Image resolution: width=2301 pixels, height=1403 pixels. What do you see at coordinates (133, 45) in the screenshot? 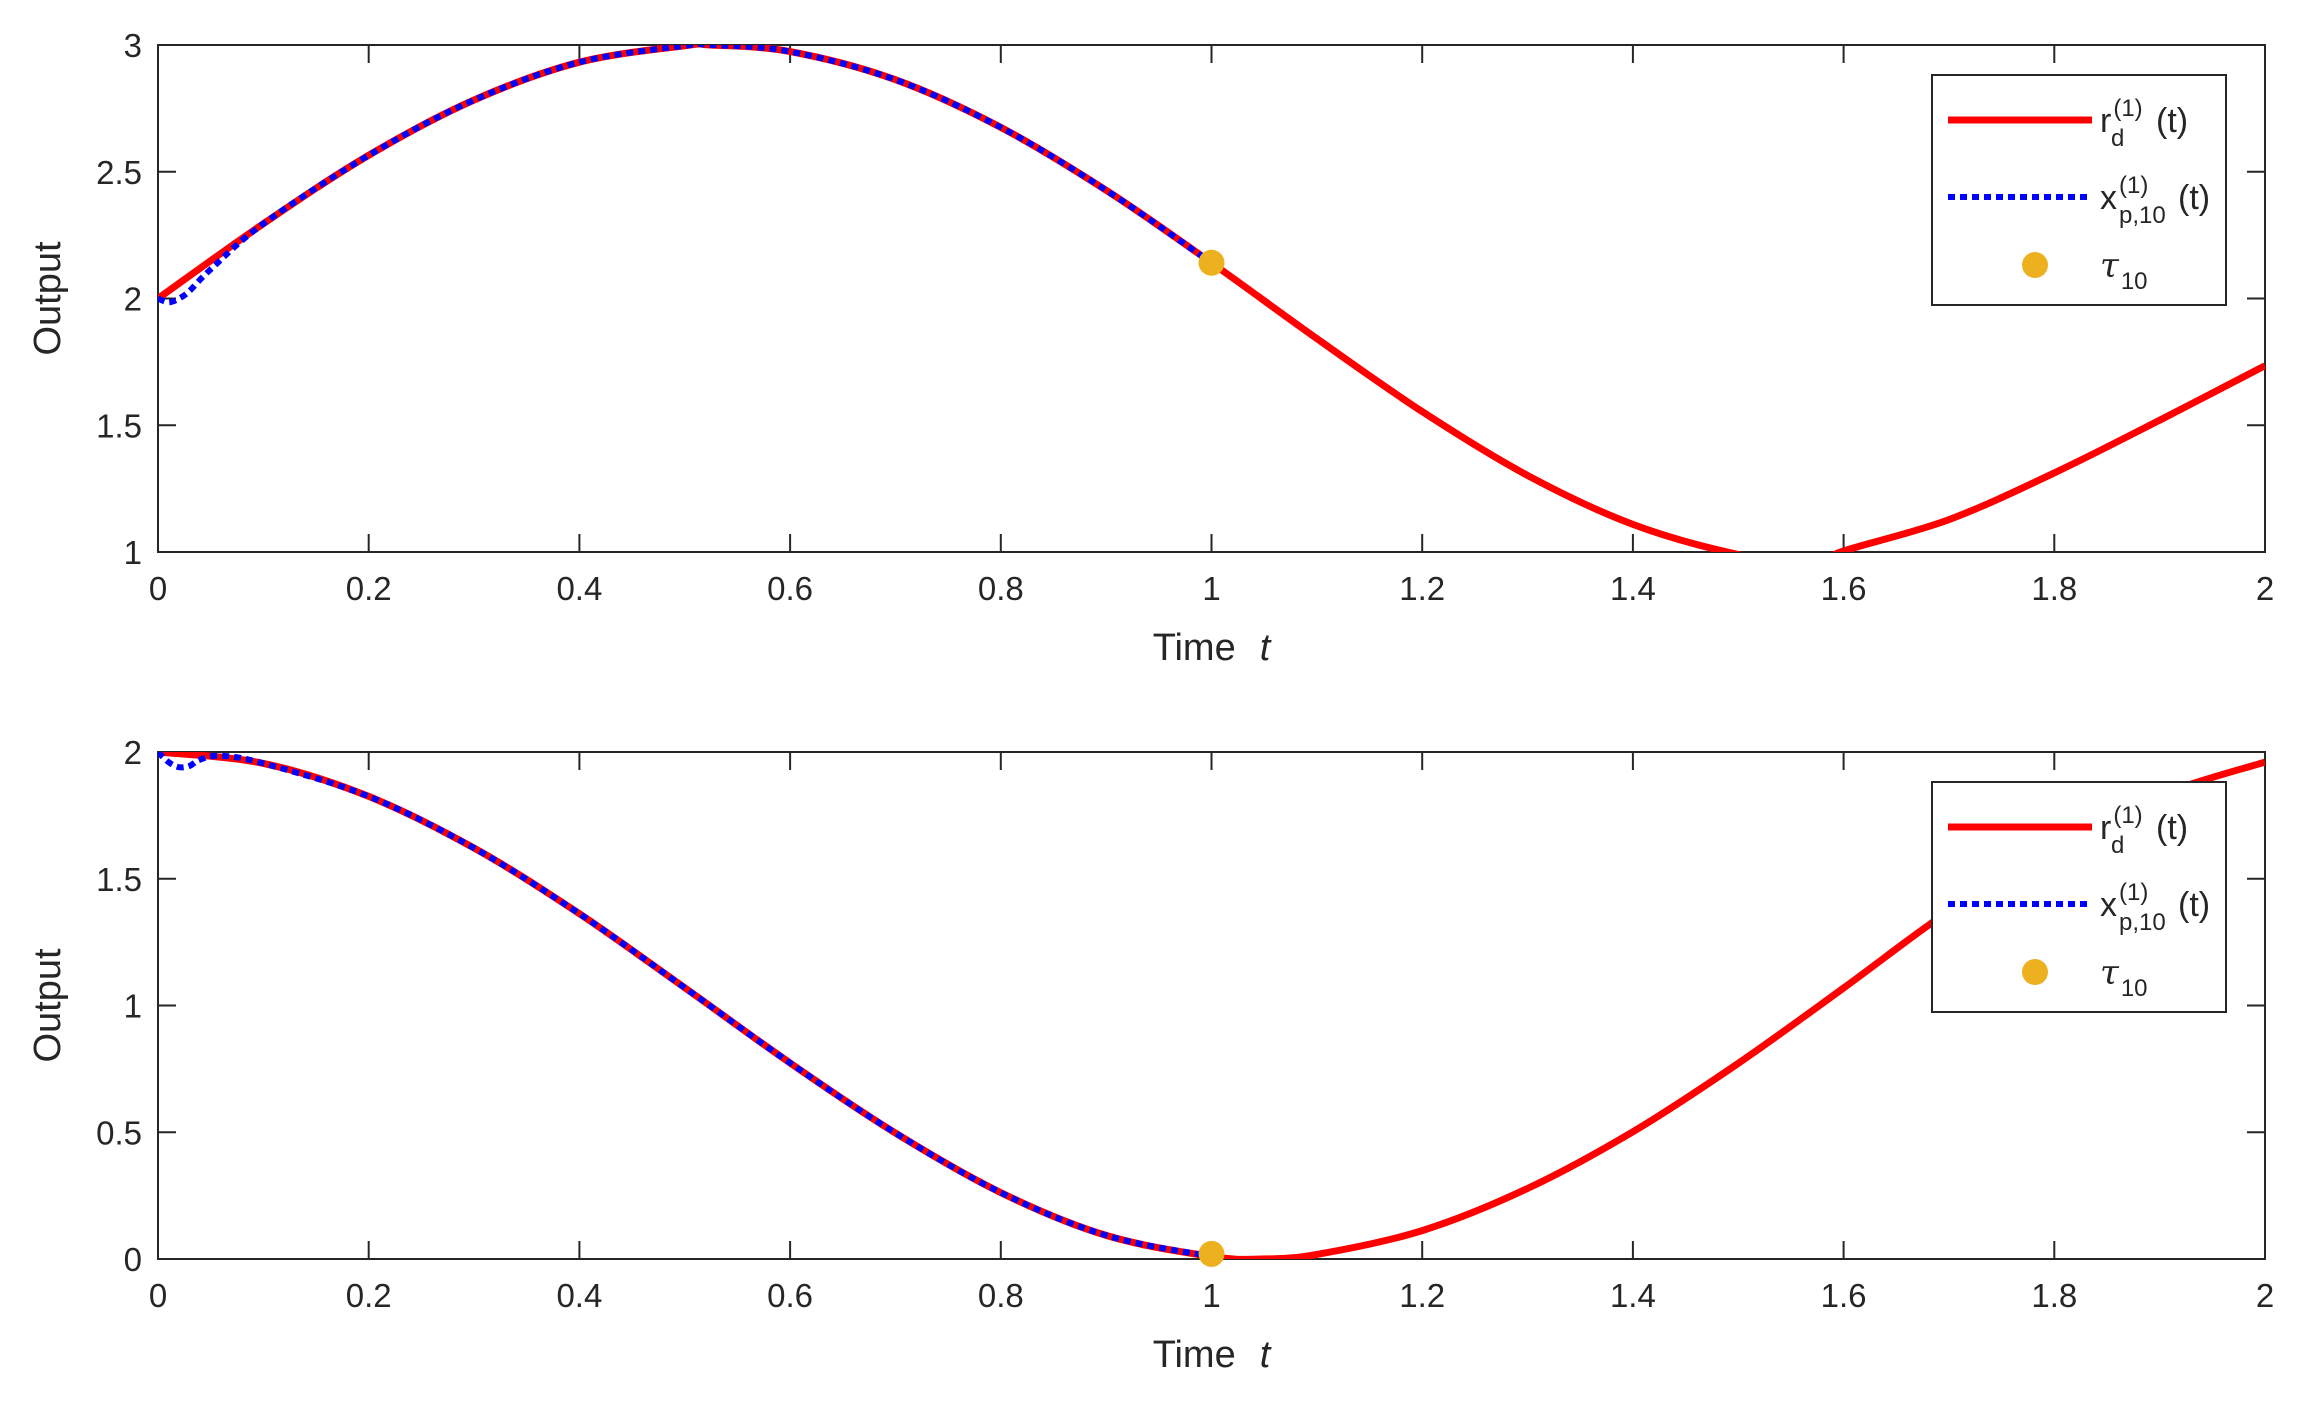
I see `y-tick-label: 3` at bounding box center [133, 45].